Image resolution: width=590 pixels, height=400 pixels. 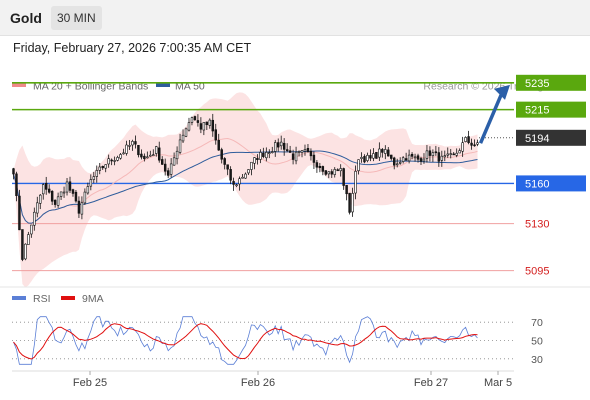 I want to click on ma9-legend-label: 9MA, so click(x=93, y=299).